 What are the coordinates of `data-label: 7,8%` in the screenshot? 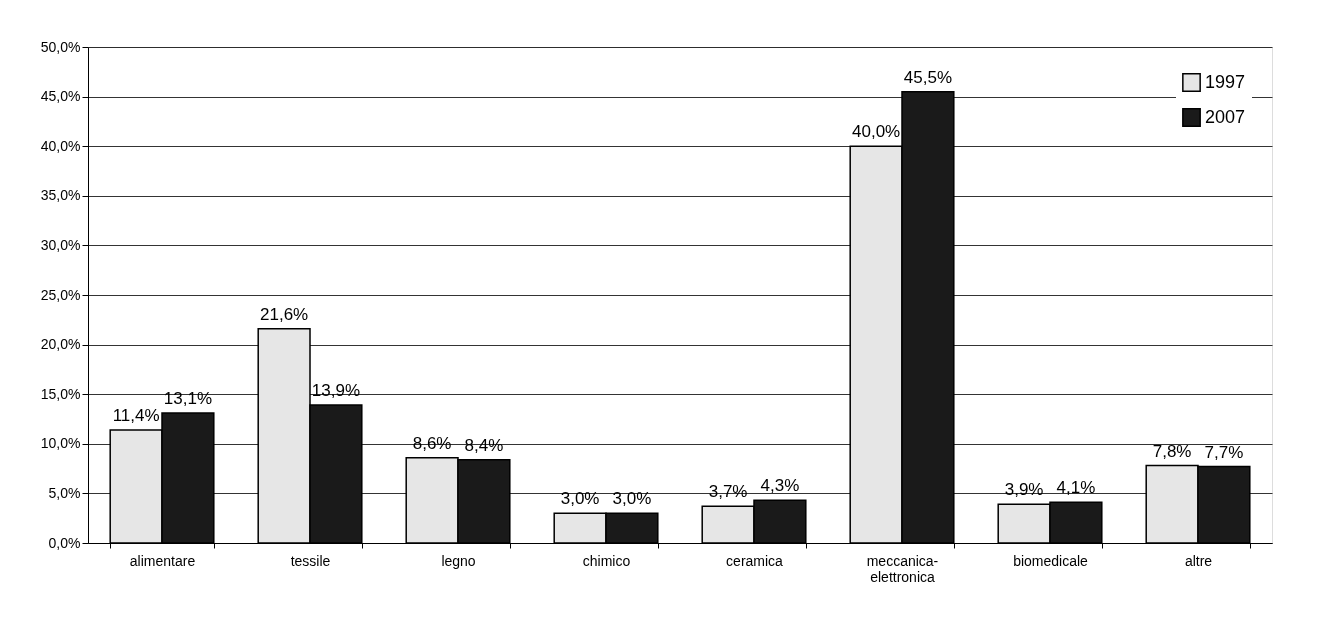 It's located at (1172, 451).